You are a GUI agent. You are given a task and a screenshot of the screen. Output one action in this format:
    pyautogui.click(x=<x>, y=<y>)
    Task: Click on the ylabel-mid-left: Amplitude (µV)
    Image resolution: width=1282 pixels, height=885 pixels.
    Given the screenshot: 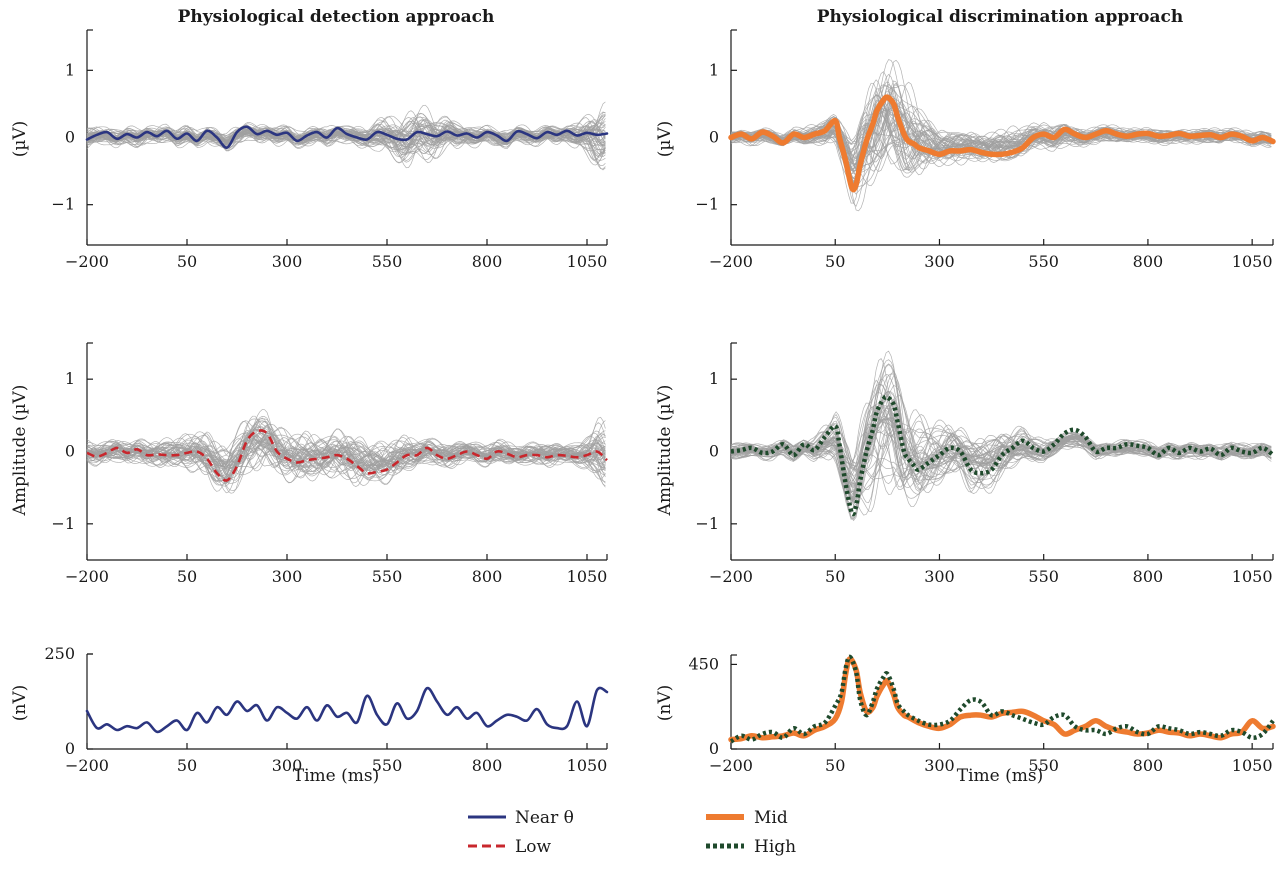 What is the action you would take?
    pyautogui.click(x=20, y=451)
    